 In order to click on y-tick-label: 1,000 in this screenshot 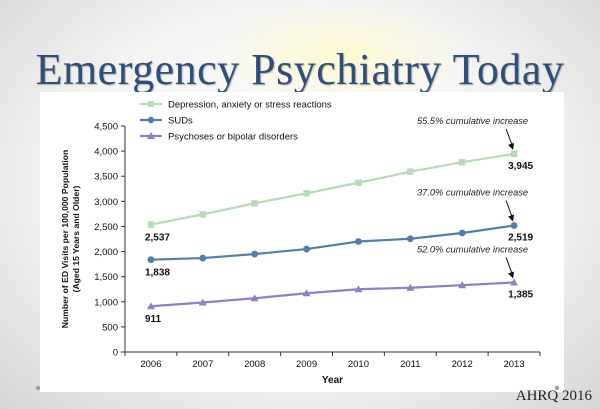, I will do `click(106, 302)`.